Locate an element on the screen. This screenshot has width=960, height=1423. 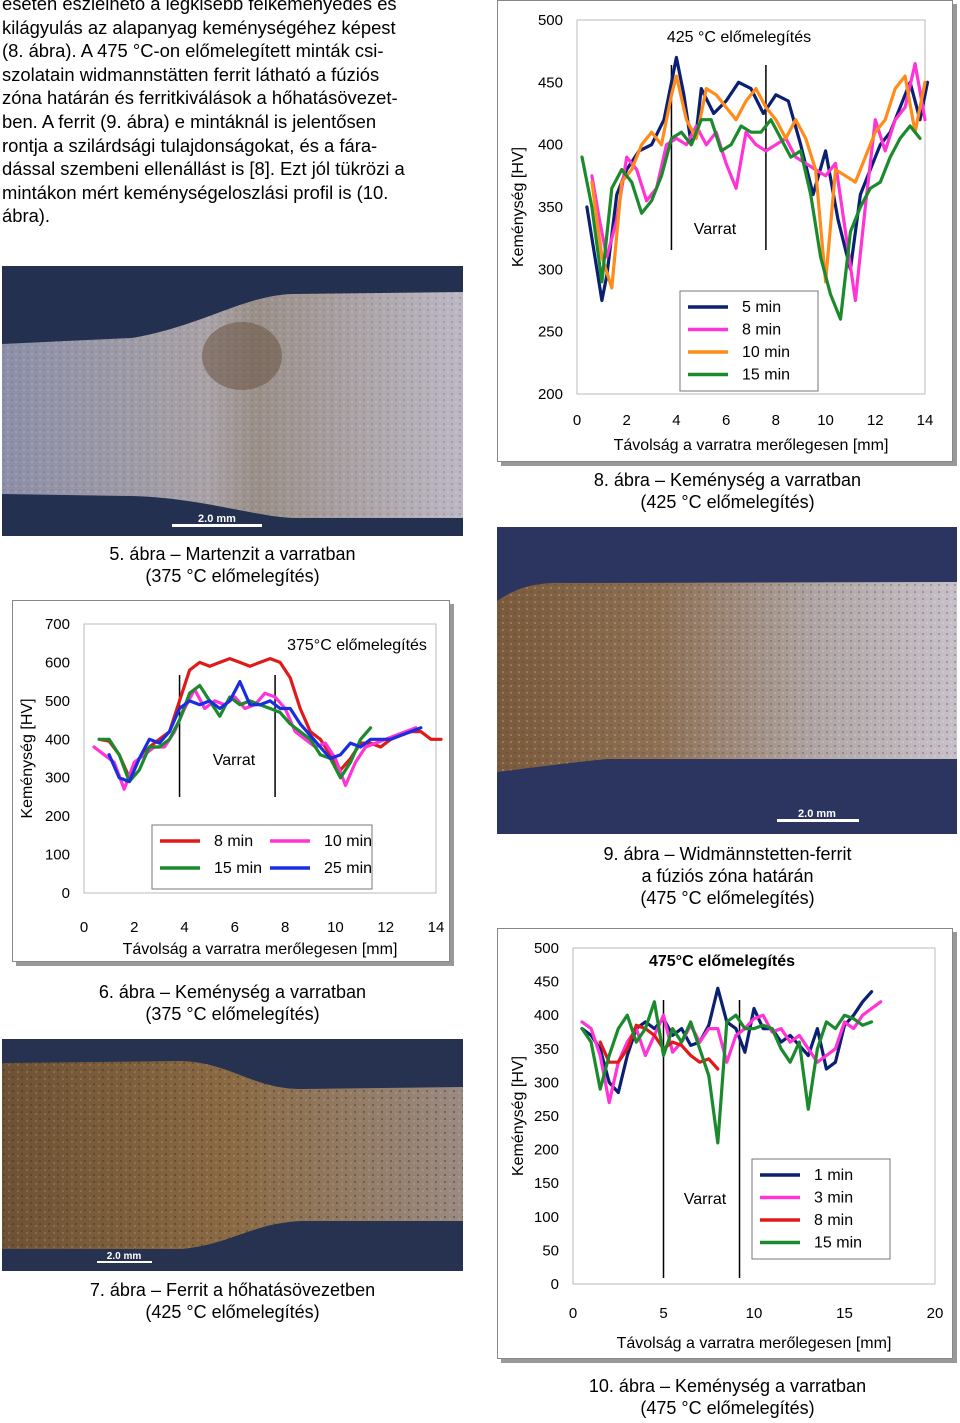
series-line-10-min is located at coordinates (758, 182).